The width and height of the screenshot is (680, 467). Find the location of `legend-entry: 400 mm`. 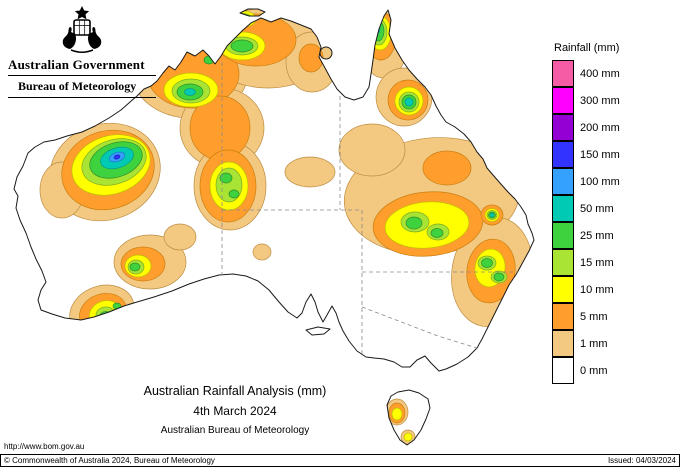

legend-entry: 400 mm is located at coordinates (607, 73).